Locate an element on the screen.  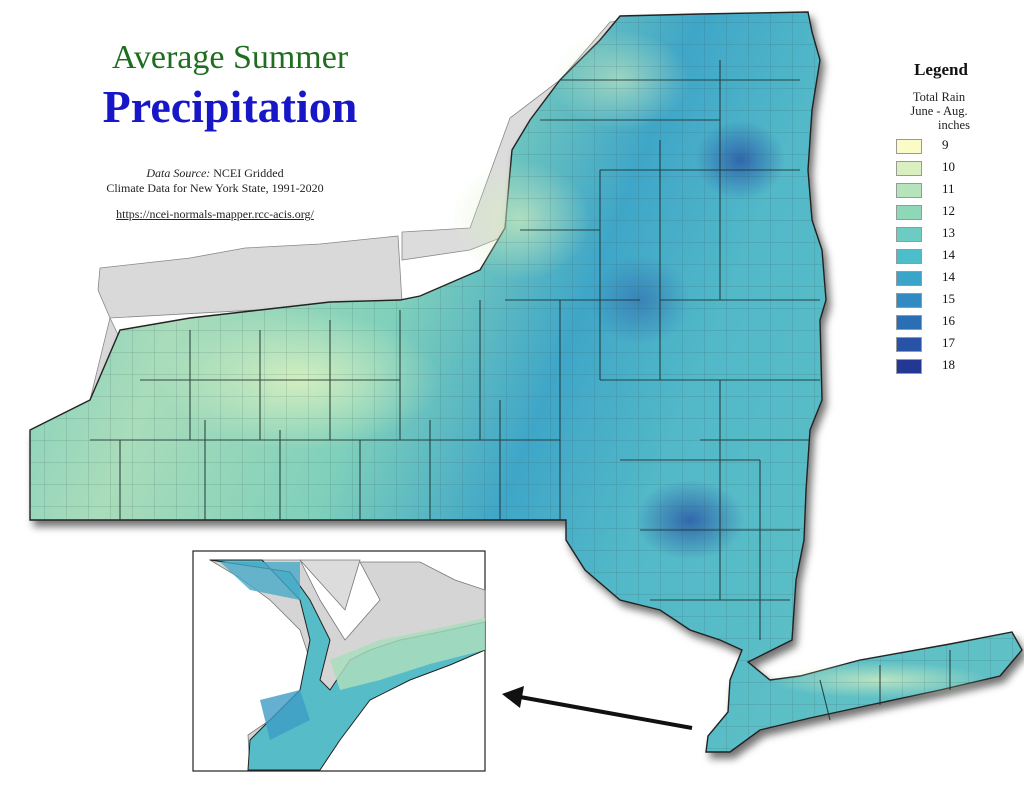
legend-label: 18 is located at coordinates (948, 364).